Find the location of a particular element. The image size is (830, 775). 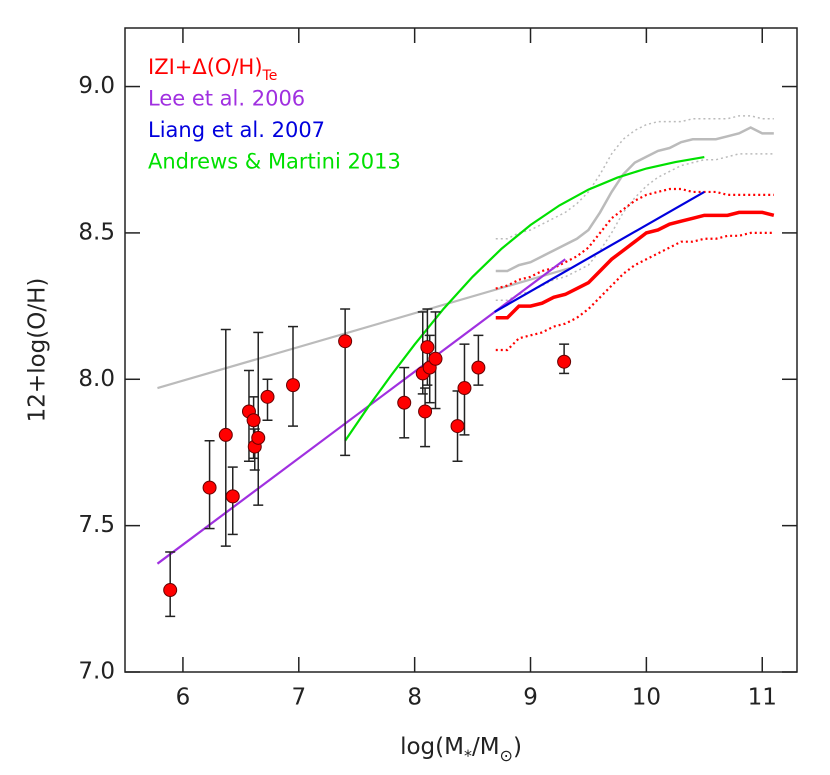

y-tick-label: 8.0 is located at coordinates (96, 379).